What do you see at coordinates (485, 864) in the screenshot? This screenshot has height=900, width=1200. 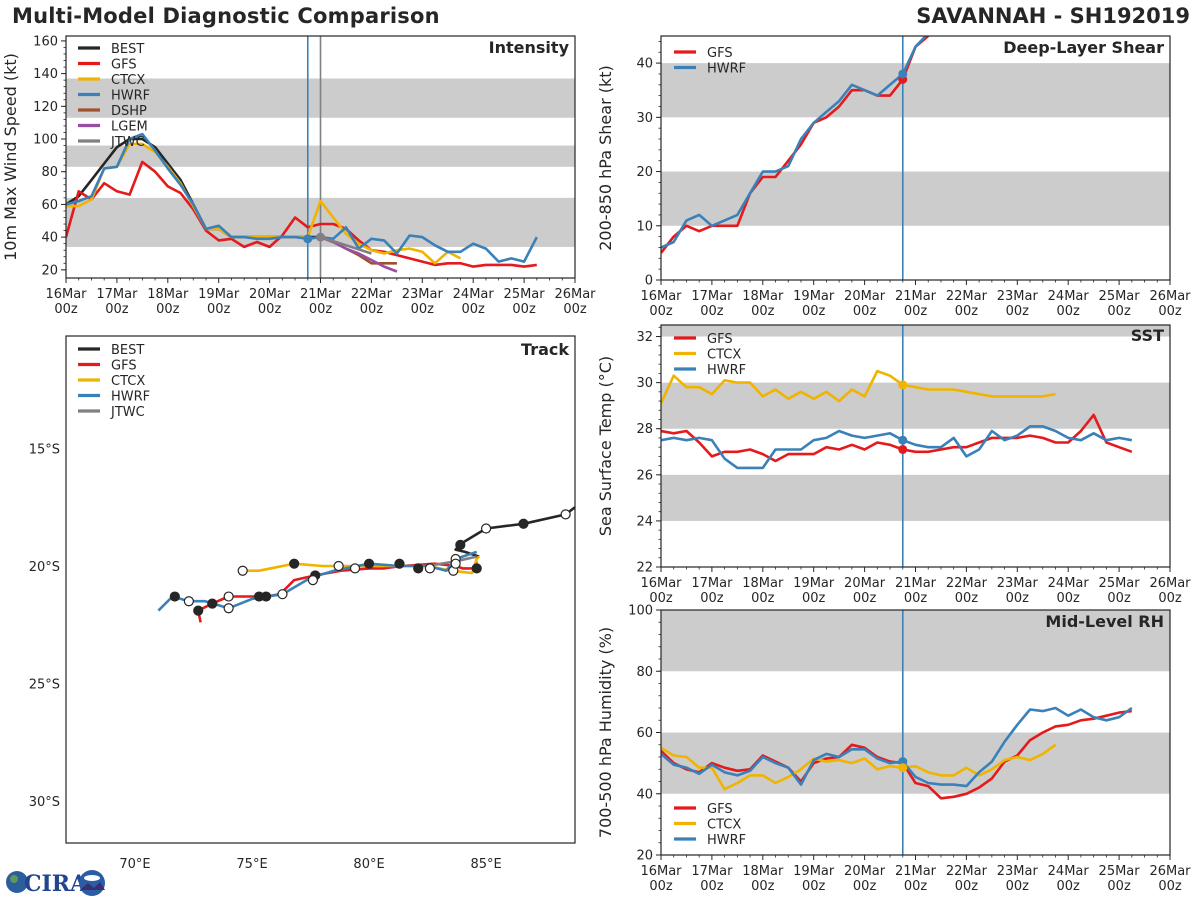 I see `lon-tick-label: 85°E` at bounding box center [485, 864].